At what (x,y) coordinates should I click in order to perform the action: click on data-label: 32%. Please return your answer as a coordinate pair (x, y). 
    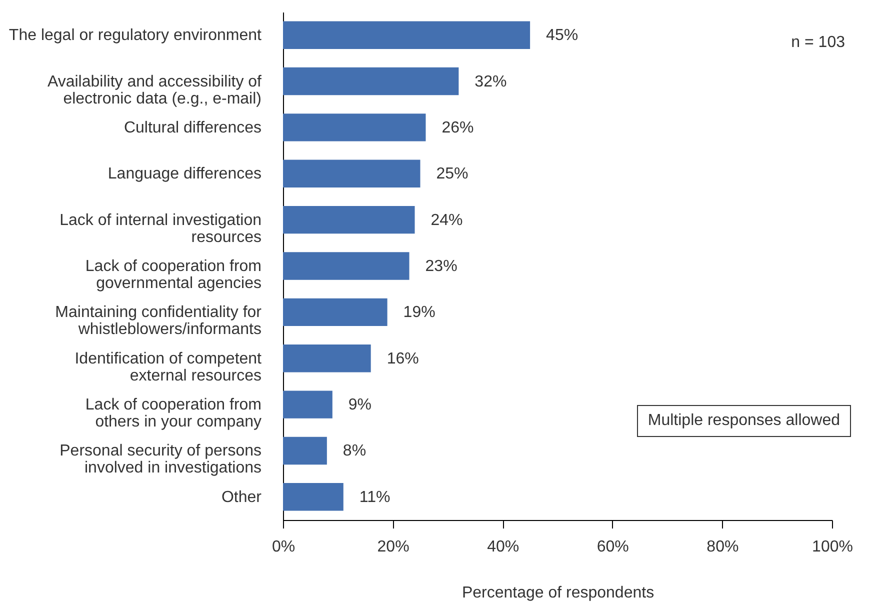
    Looking at the image, I should click on (490, 81).